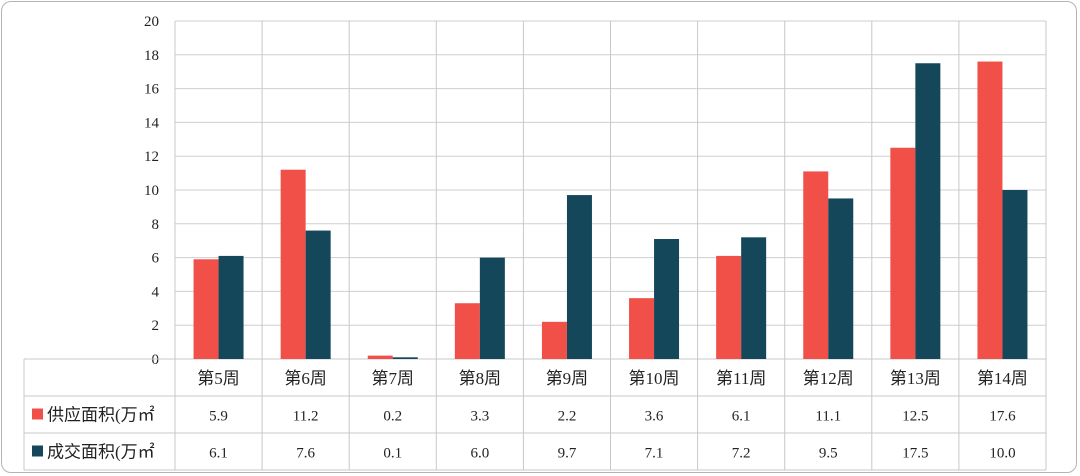 The width and height of the screenshot is (1080, 476). Describe the element at coordinates (156, 225) in the screenshot. I see `y-tick-label: 8` at that location.